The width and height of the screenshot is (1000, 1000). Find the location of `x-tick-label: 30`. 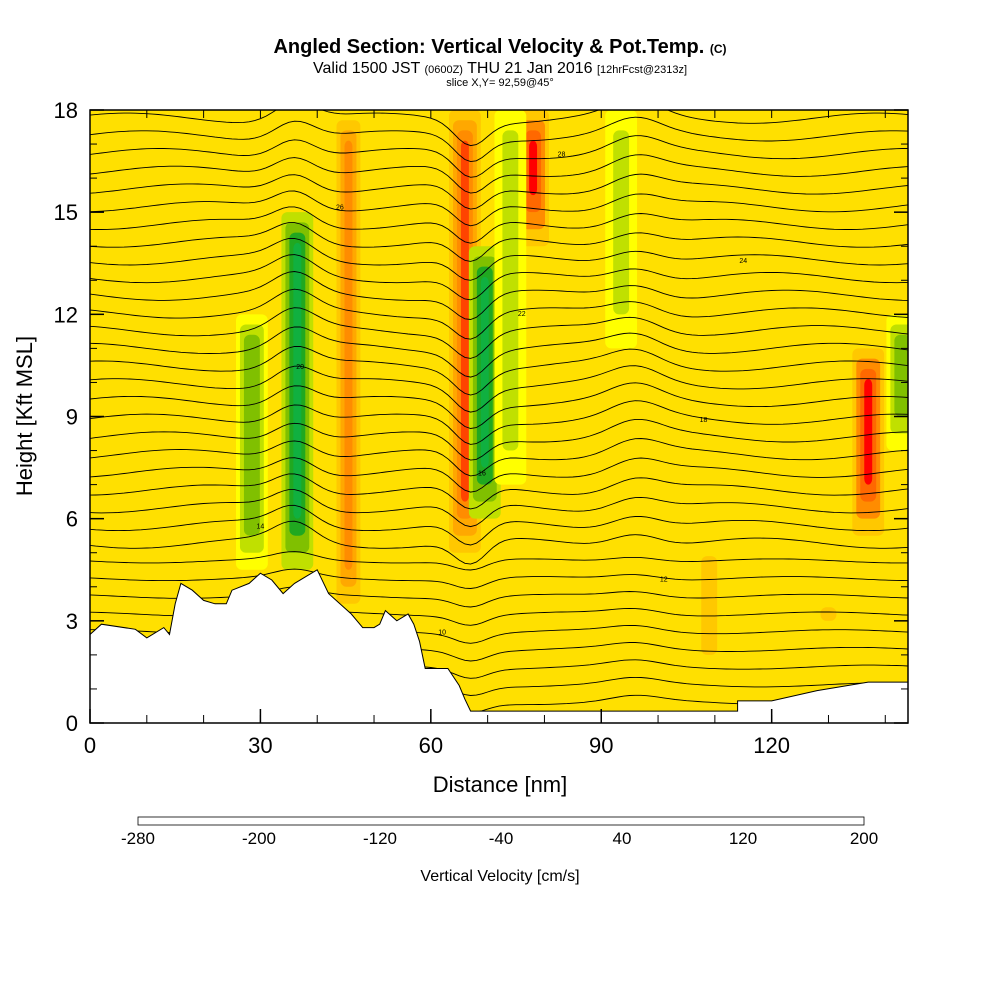

x-tick-label: 30 is located at coordinates (260, 745).